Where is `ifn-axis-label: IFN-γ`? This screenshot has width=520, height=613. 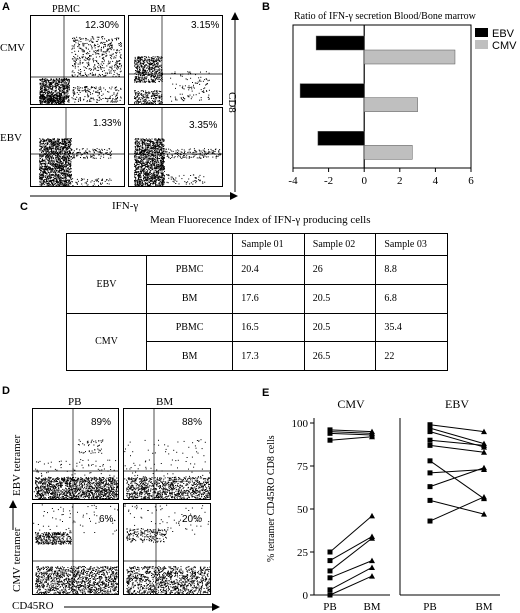 ifn-axis-label: IFN-γ is located at coordinates (125, 206).